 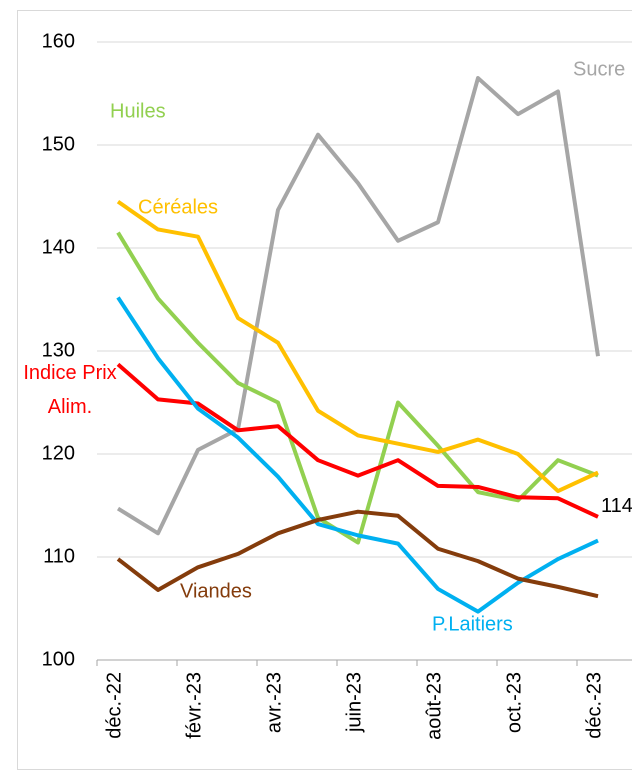 What do you see at coordinates (434, 706) in the screenshot?
I see `x-tick-label: août-23` at bounding box center [434, 706].